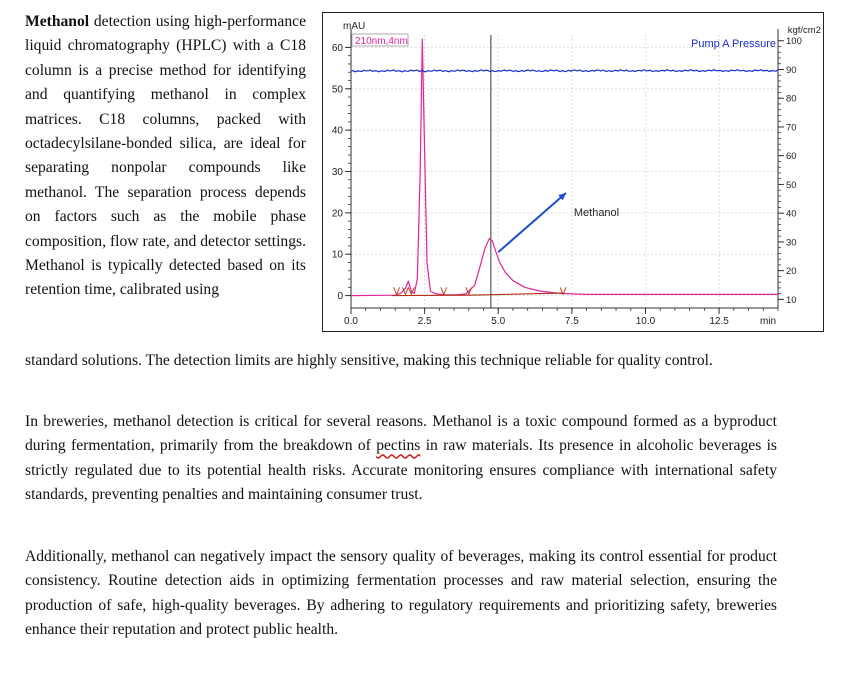 The height and width of the screenshot is (676, 868). Describe the element at coordinates (338, 172) in the screenshot. I see `y-left-tick-label: 30` at that location.